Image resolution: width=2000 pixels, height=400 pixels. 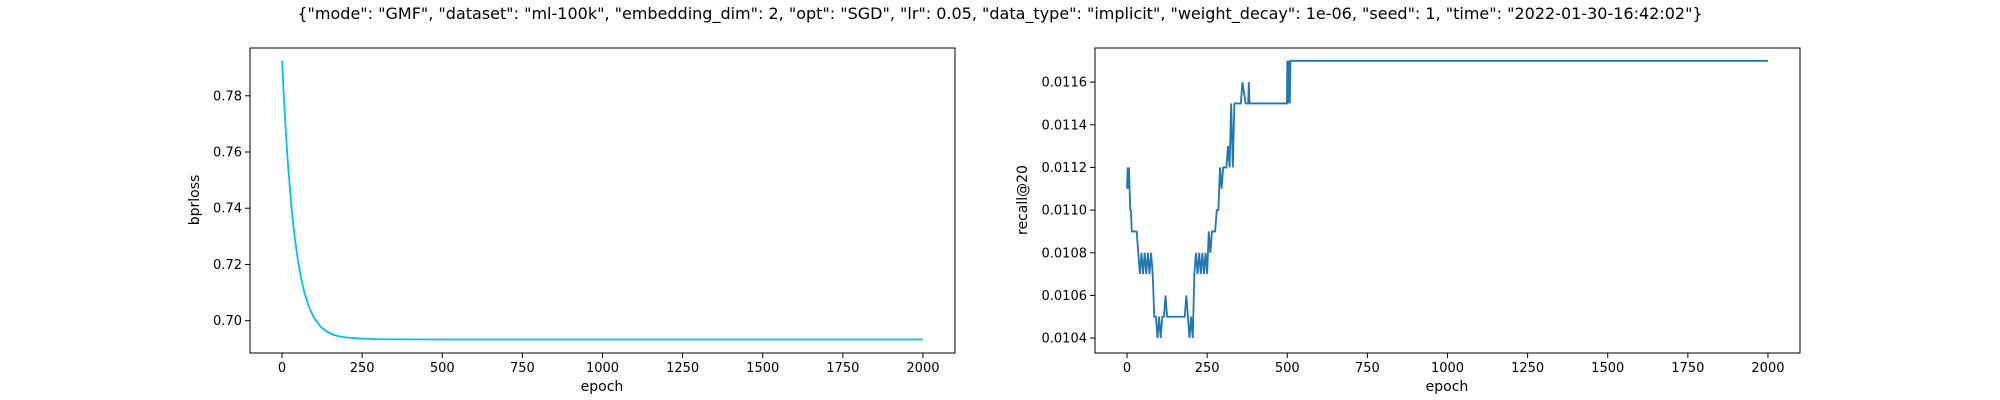 What do you see at coordinates (227, 209) in the screenshot?
I see `y-tick-label: 0.74` at bounding box center [227, 209].